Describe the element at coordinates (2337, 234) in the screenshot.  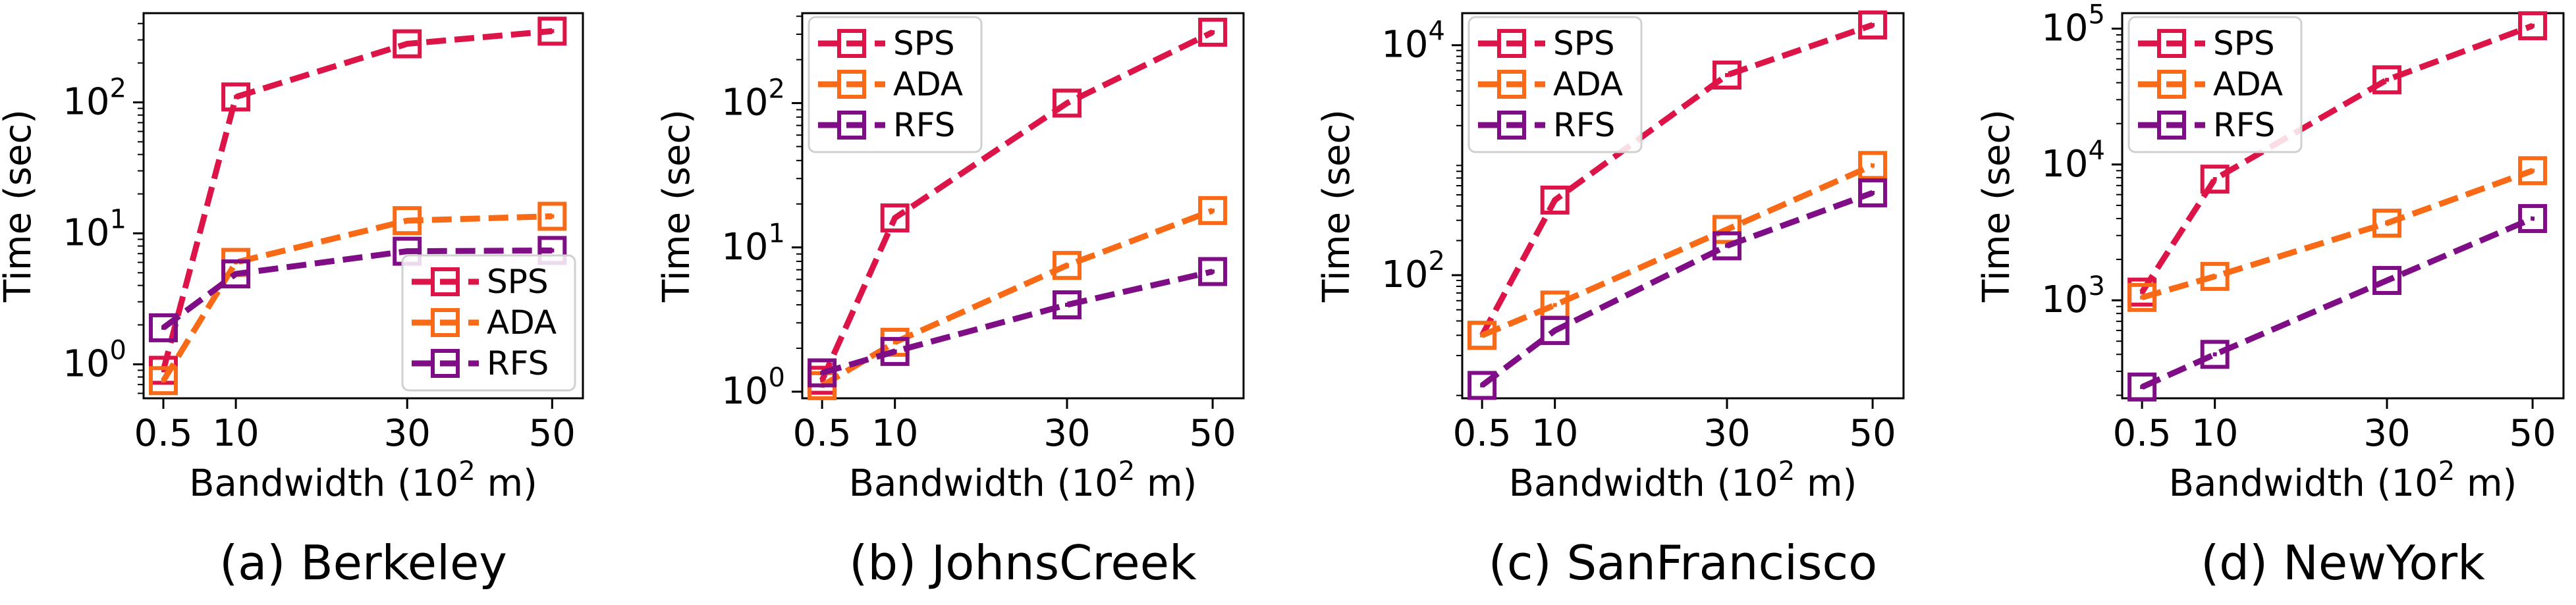
I see `series-ada` at that location.